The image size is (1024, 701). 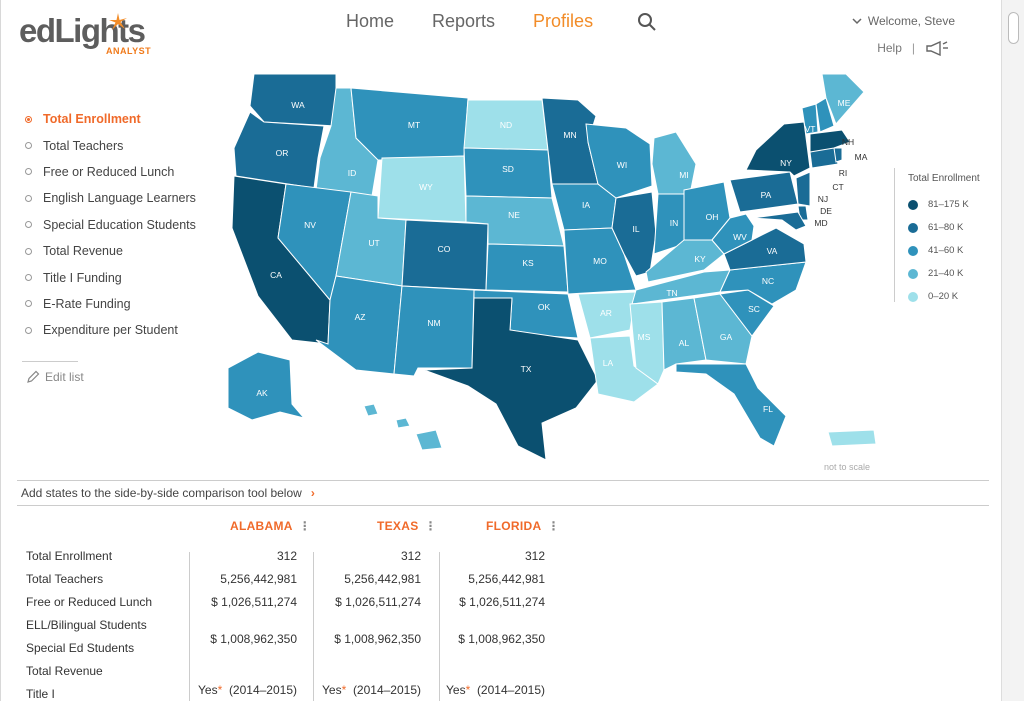 I want to click on nav-reports: Reports, so click(x=464, y=21).